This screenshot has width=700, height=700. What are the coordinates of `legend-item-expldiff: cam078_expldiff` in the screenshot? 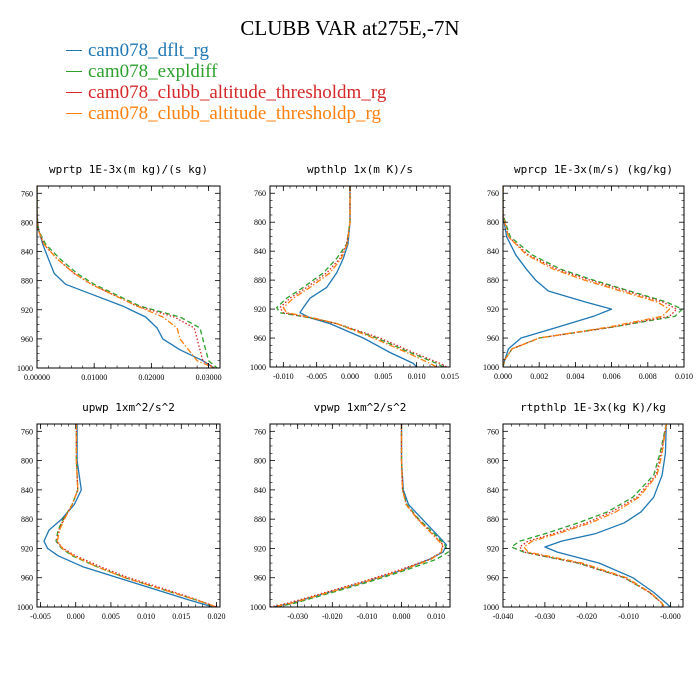 It's located at (226, 71).